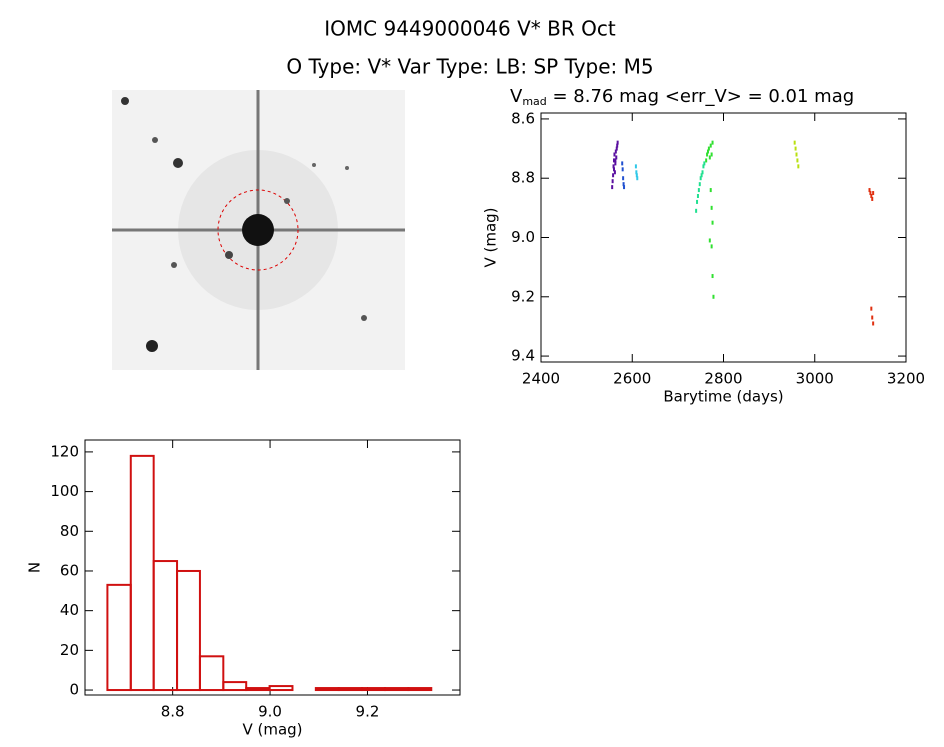  What do you see at coordinates (541, 379) in the screenshot?
I see `x-tick-label: 2400` at bounding box center [541, 379].